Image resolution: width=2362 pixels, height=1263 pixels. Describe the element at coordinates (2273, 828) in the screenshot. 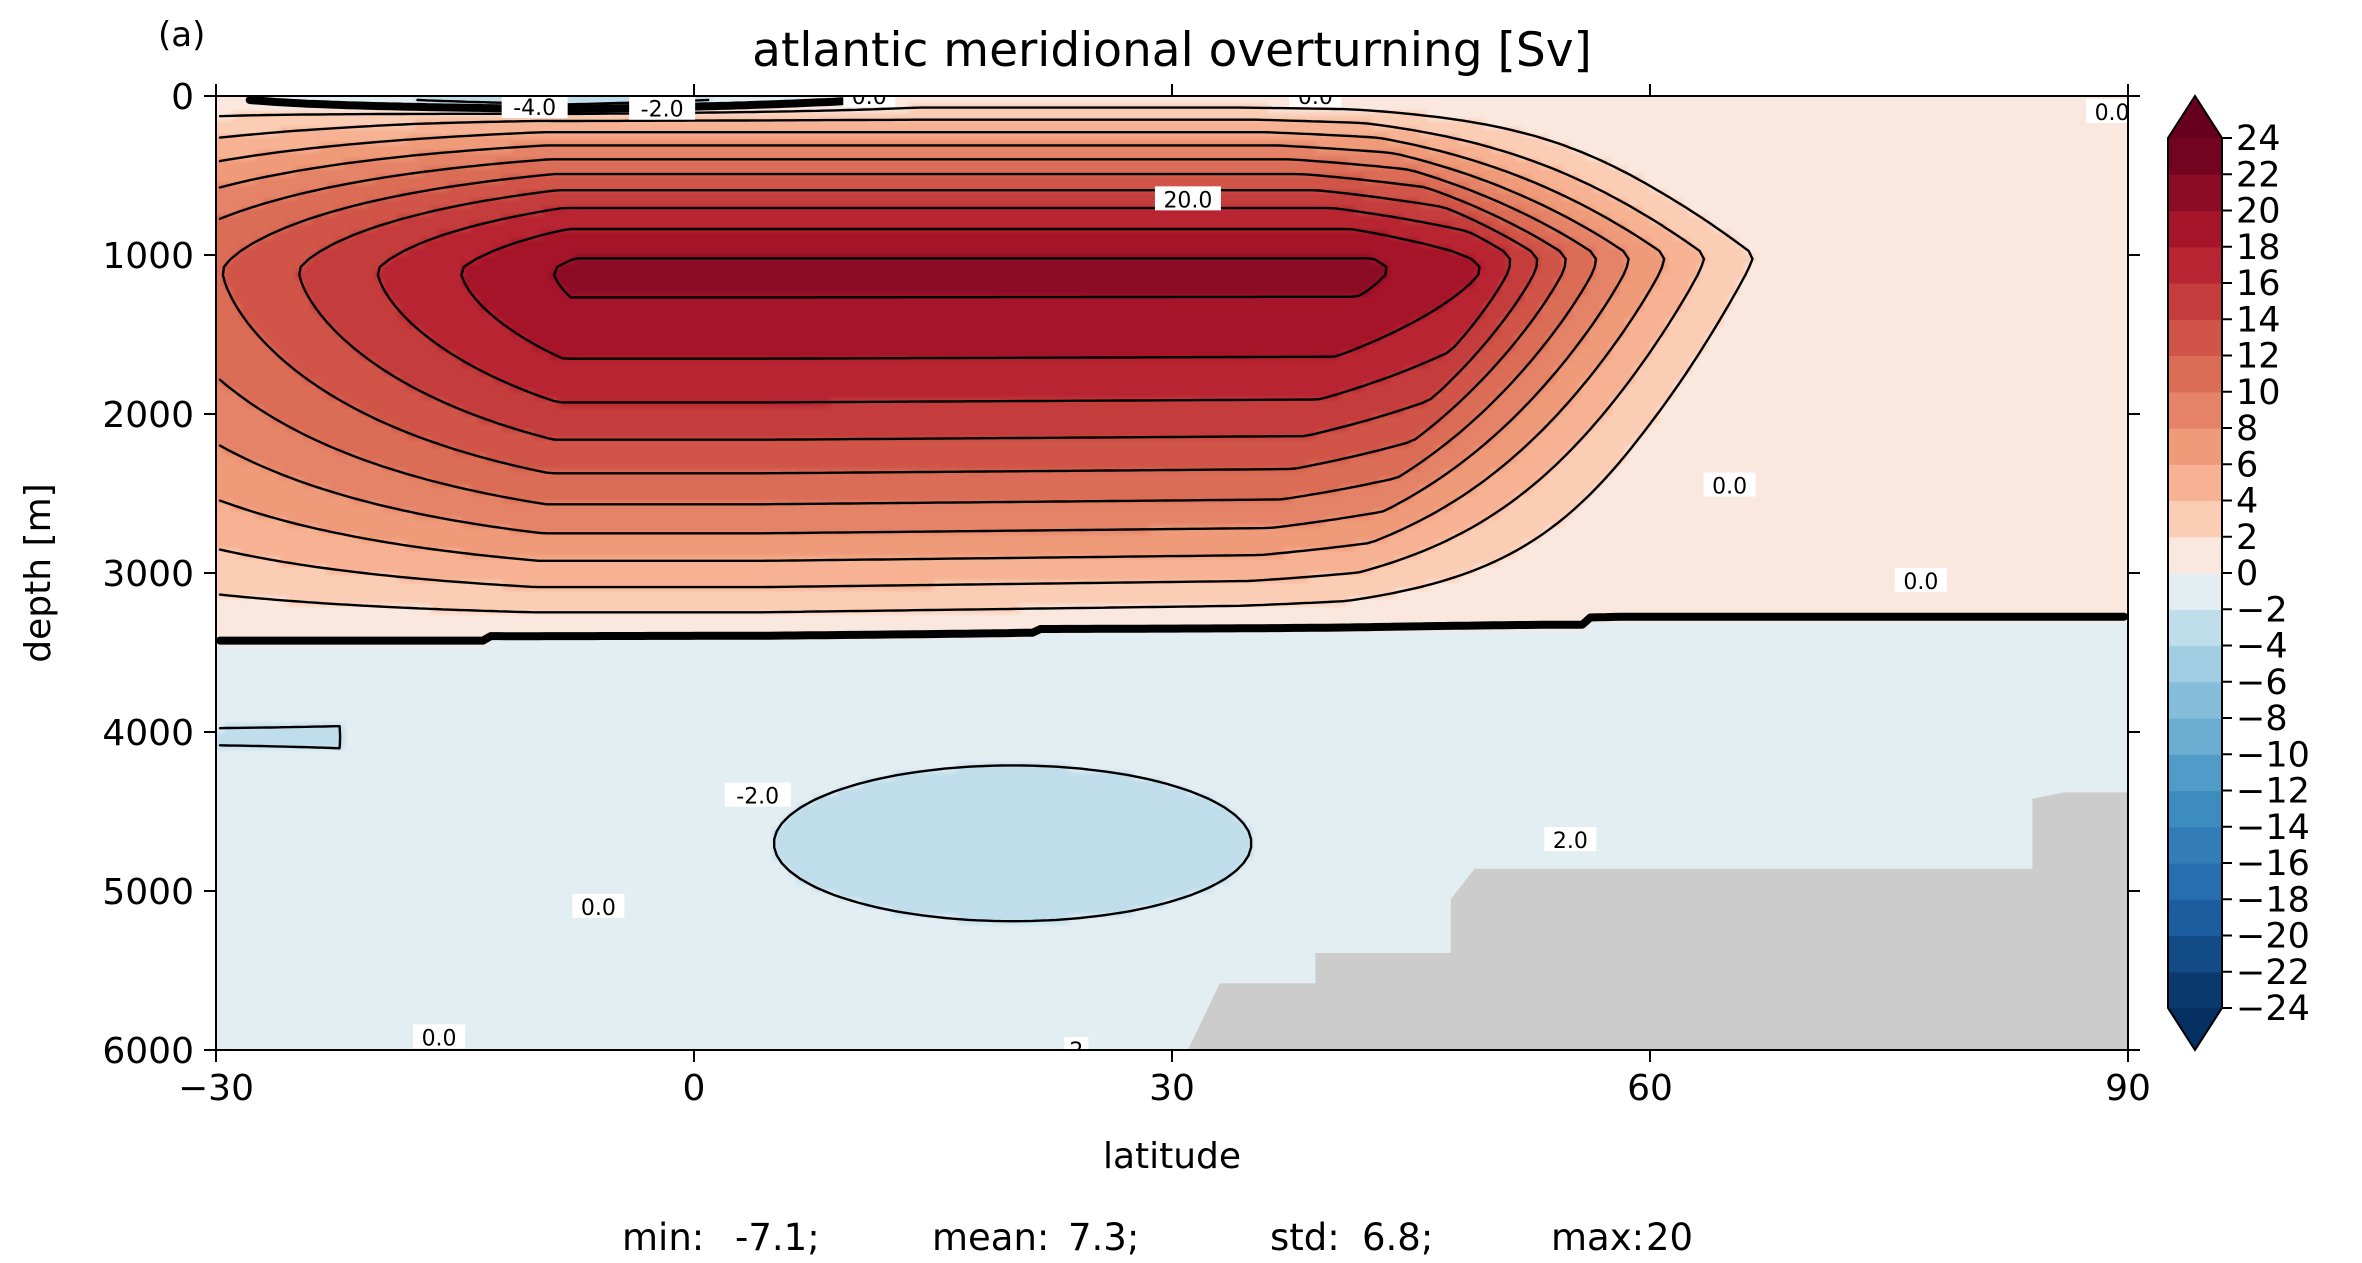

I see `colorbar-tick-label: −14` at that location.